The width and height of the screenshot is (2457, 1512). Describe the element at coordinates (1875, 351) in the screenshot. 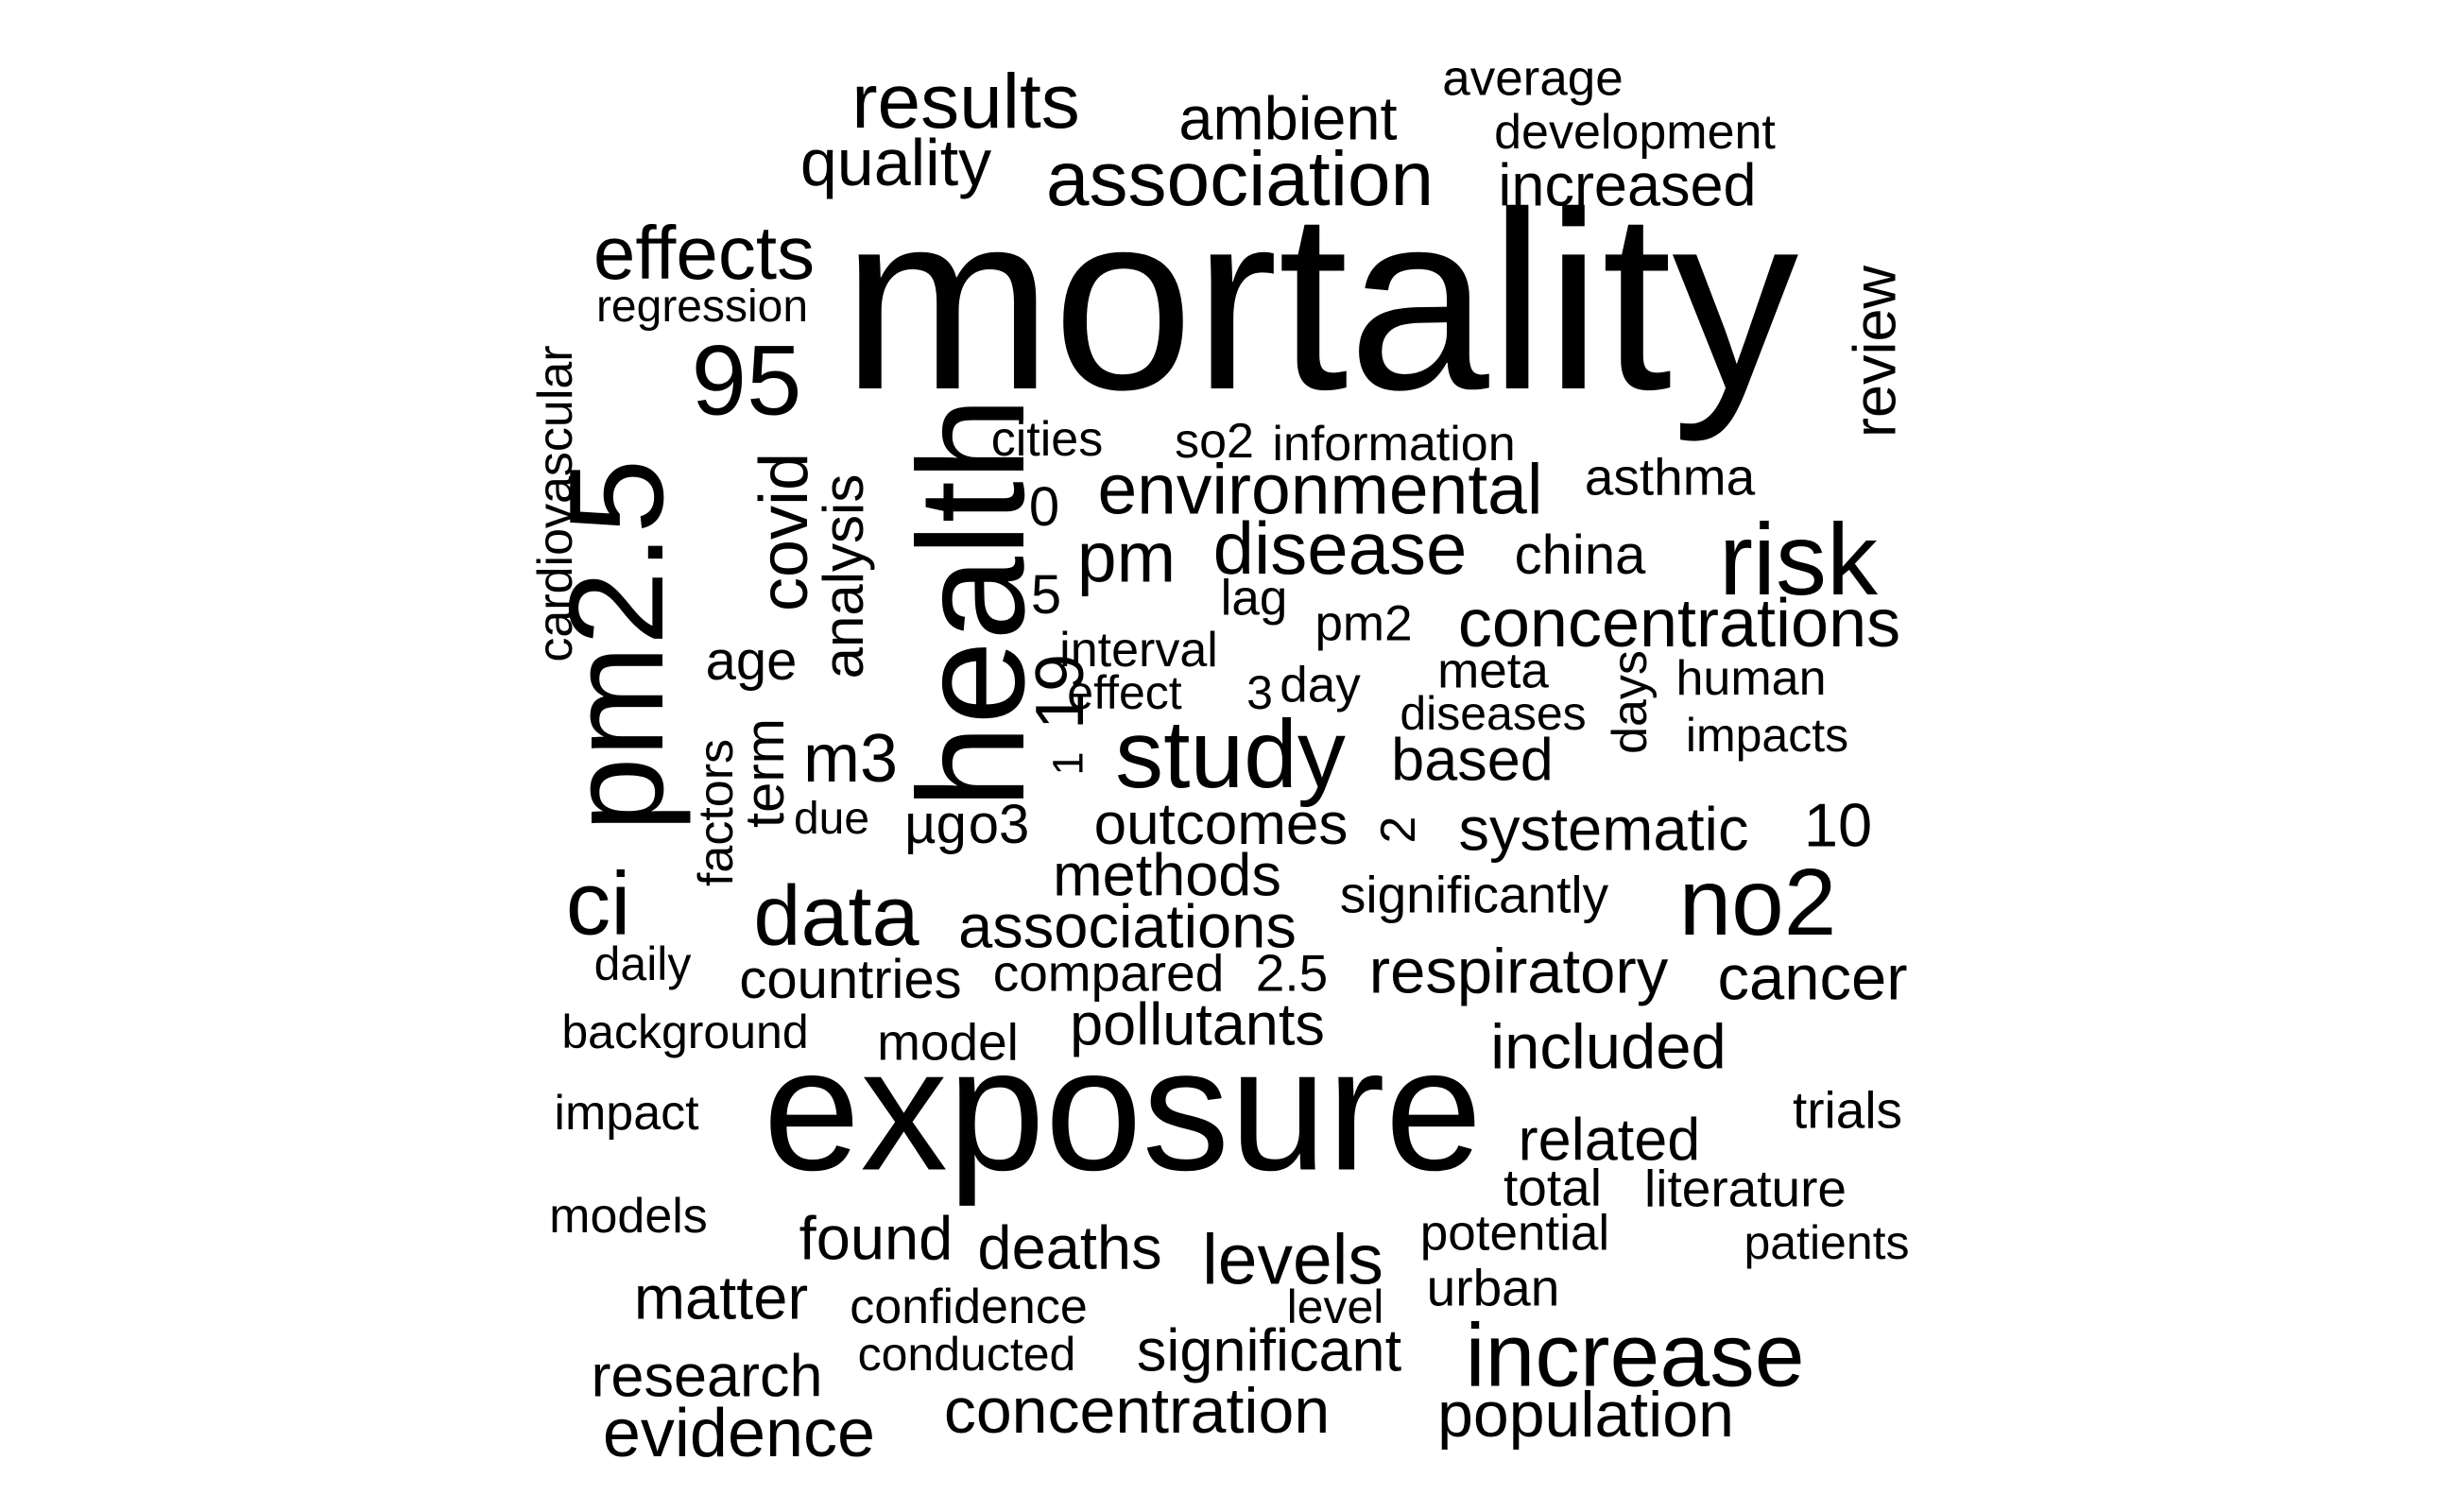

I see `word-review: review` at that location.